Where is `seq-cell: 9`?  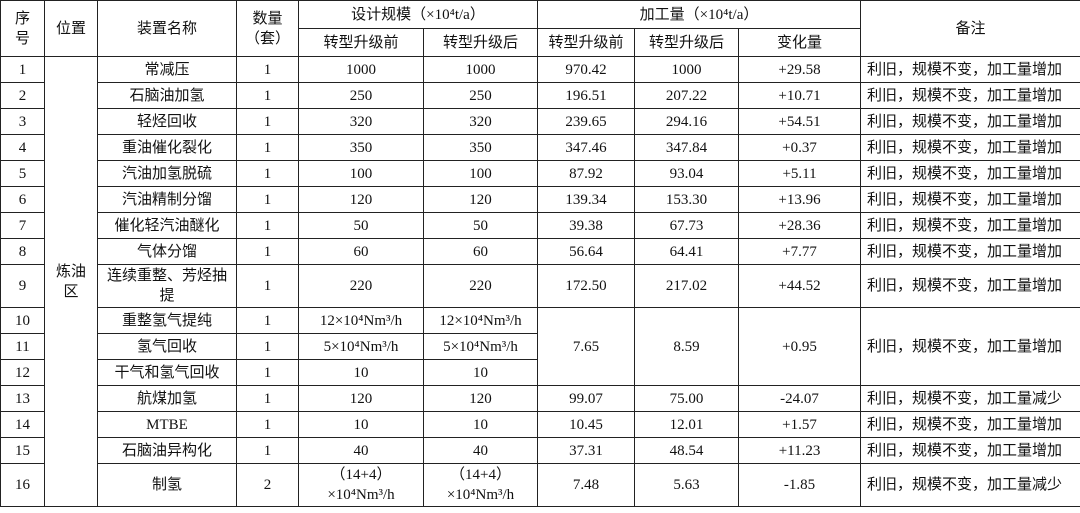
seq-cell: 9 is located at coordinates (22, 286).